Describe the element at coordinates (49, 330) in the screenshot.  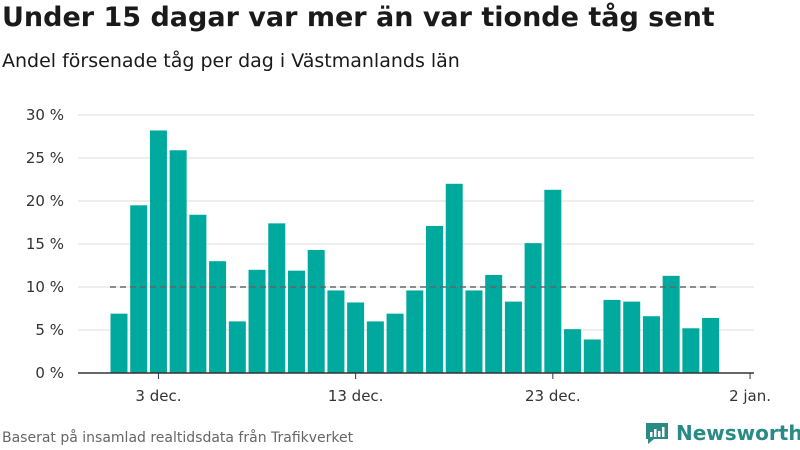
I see `y-tick-label: 5 %` at that location.